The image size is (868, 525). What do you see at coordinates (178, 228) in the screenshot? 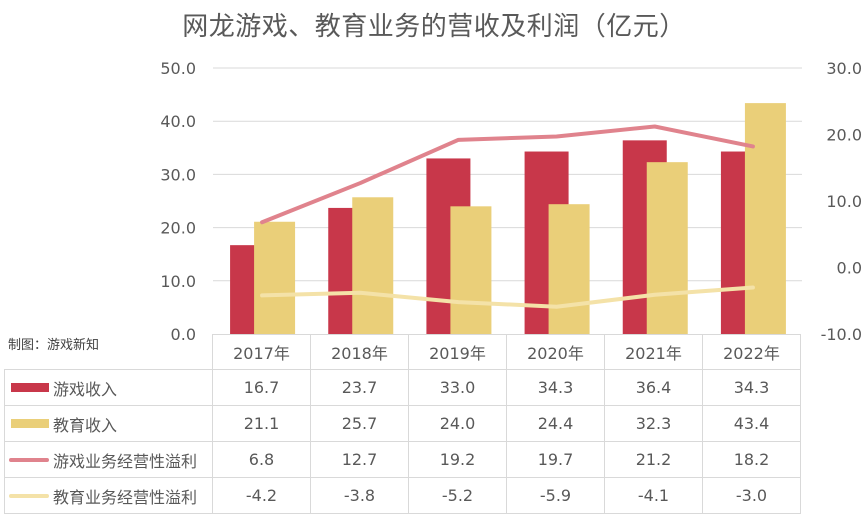
I see `left-axis-tick-label: 20.0` at bounding box center [178, 228].